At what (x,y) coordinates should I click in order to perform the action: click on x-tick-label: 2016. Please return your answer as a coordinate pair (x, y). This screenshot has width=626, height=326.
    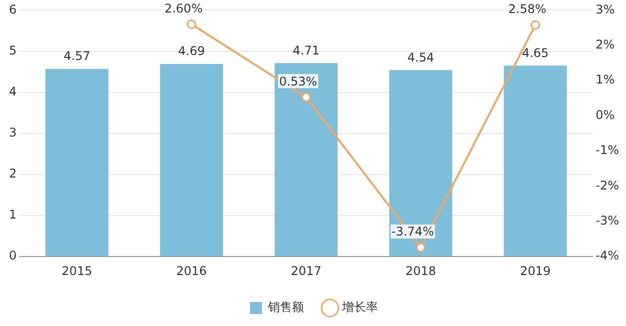
    Looking at the image, I should click on (191, 271).